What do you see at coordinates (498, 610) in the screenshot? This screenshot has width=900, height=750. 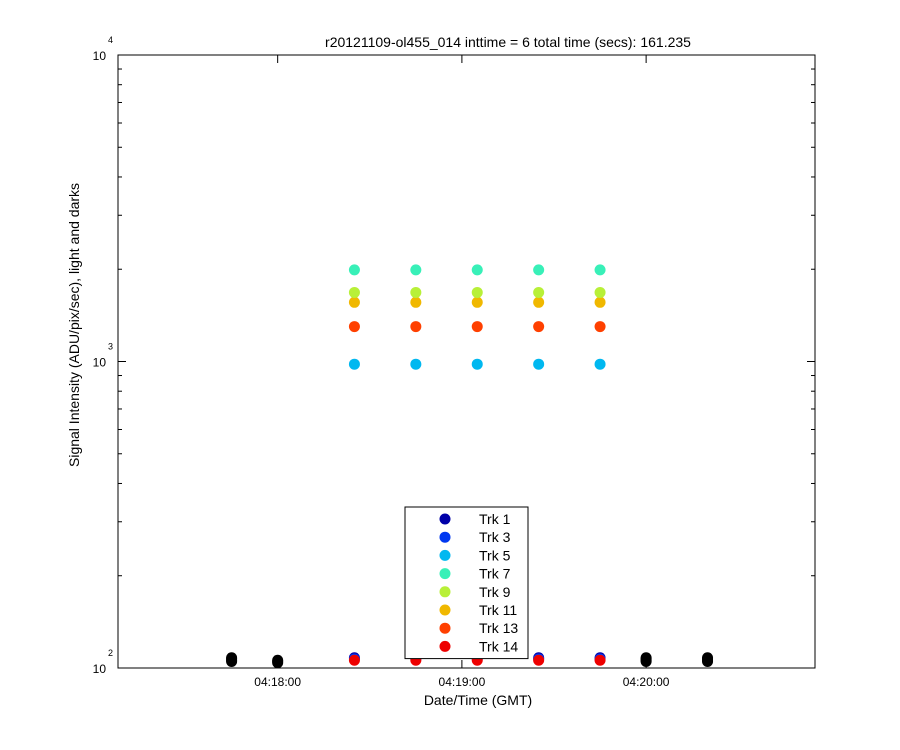 I see `legend-label: Trk 11` at bounding box center [498, 610].